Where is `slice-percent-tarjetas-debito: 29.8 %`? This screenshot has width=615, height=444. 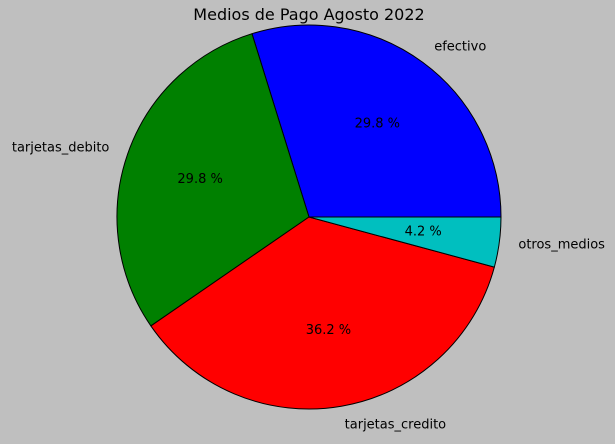
slice-percent-tarjetas-debito: 29.8 % is located at coordinates (199, 179).